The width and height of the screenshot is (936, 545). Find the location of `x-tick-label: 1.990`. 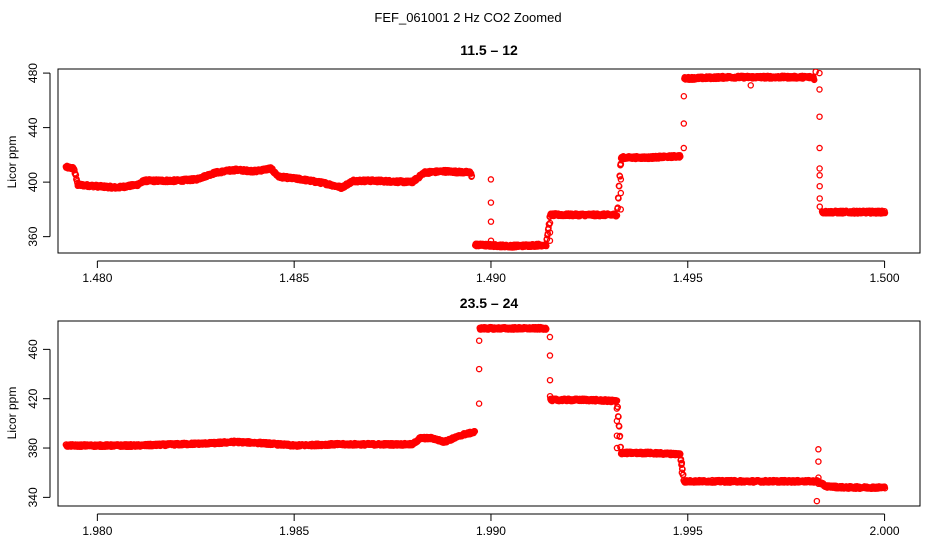

x-tick-label: 1.990 is located at coordinates (491, 531).